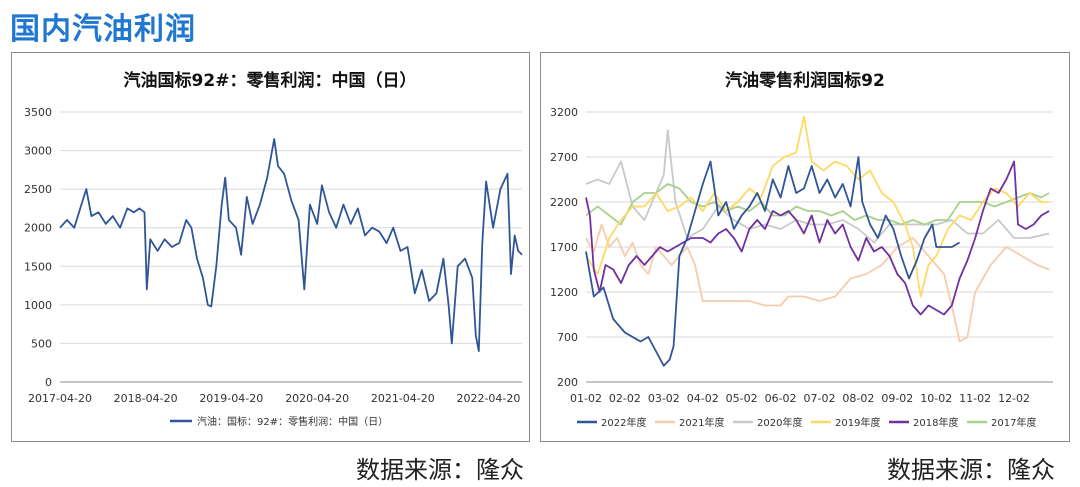  Describe the element at coordinates (1014, 398) in the screenshot. I see `x-tick-label: 12-02` at that location.